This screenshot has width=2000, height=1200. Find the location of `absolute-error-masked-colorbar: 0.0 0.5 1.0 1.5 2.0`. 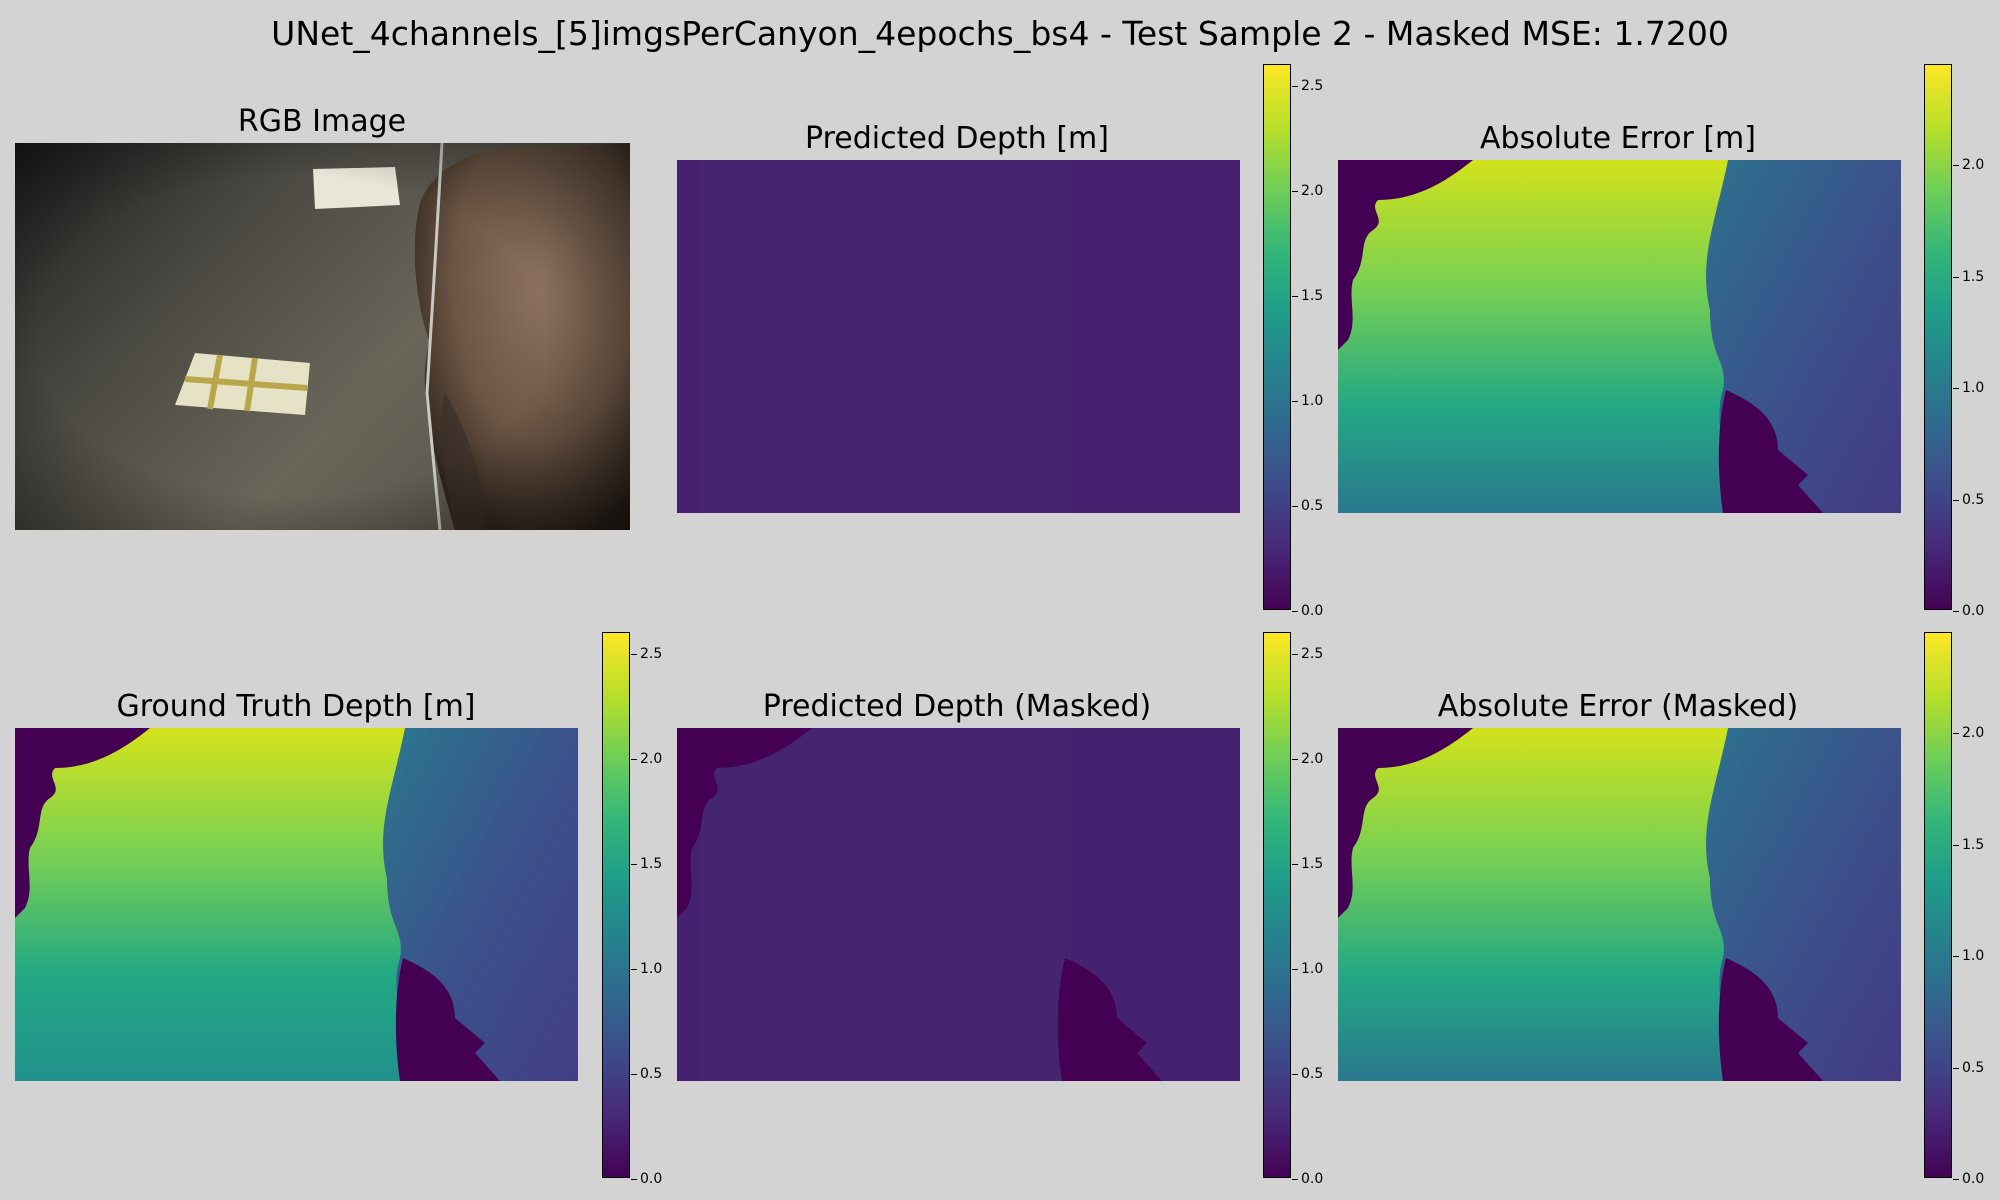

absolute-error-masked-colorbar: 0.0 0.5 1.0 1.5 2.0 is located at coordinates (1954, 909).